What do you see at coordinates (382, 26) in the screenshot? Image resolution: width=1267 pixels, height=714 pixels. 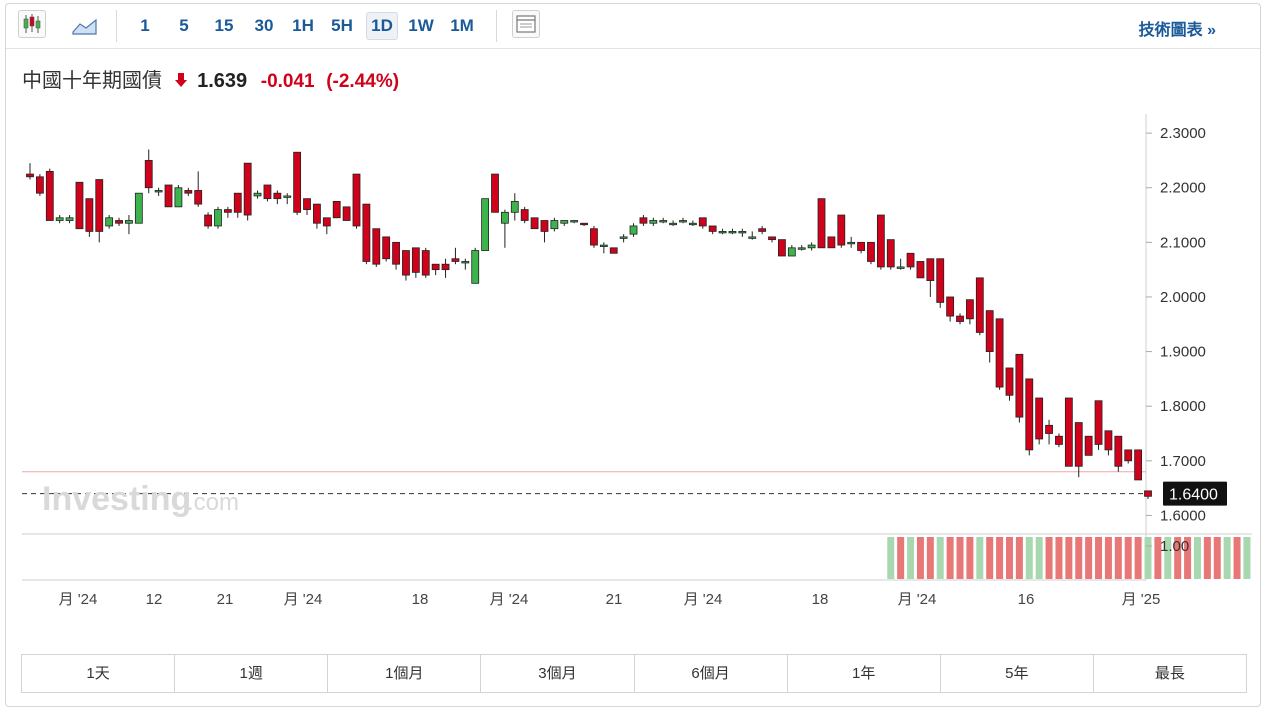 I see `interval-1d: 1D` at bounding box center [382, 26].